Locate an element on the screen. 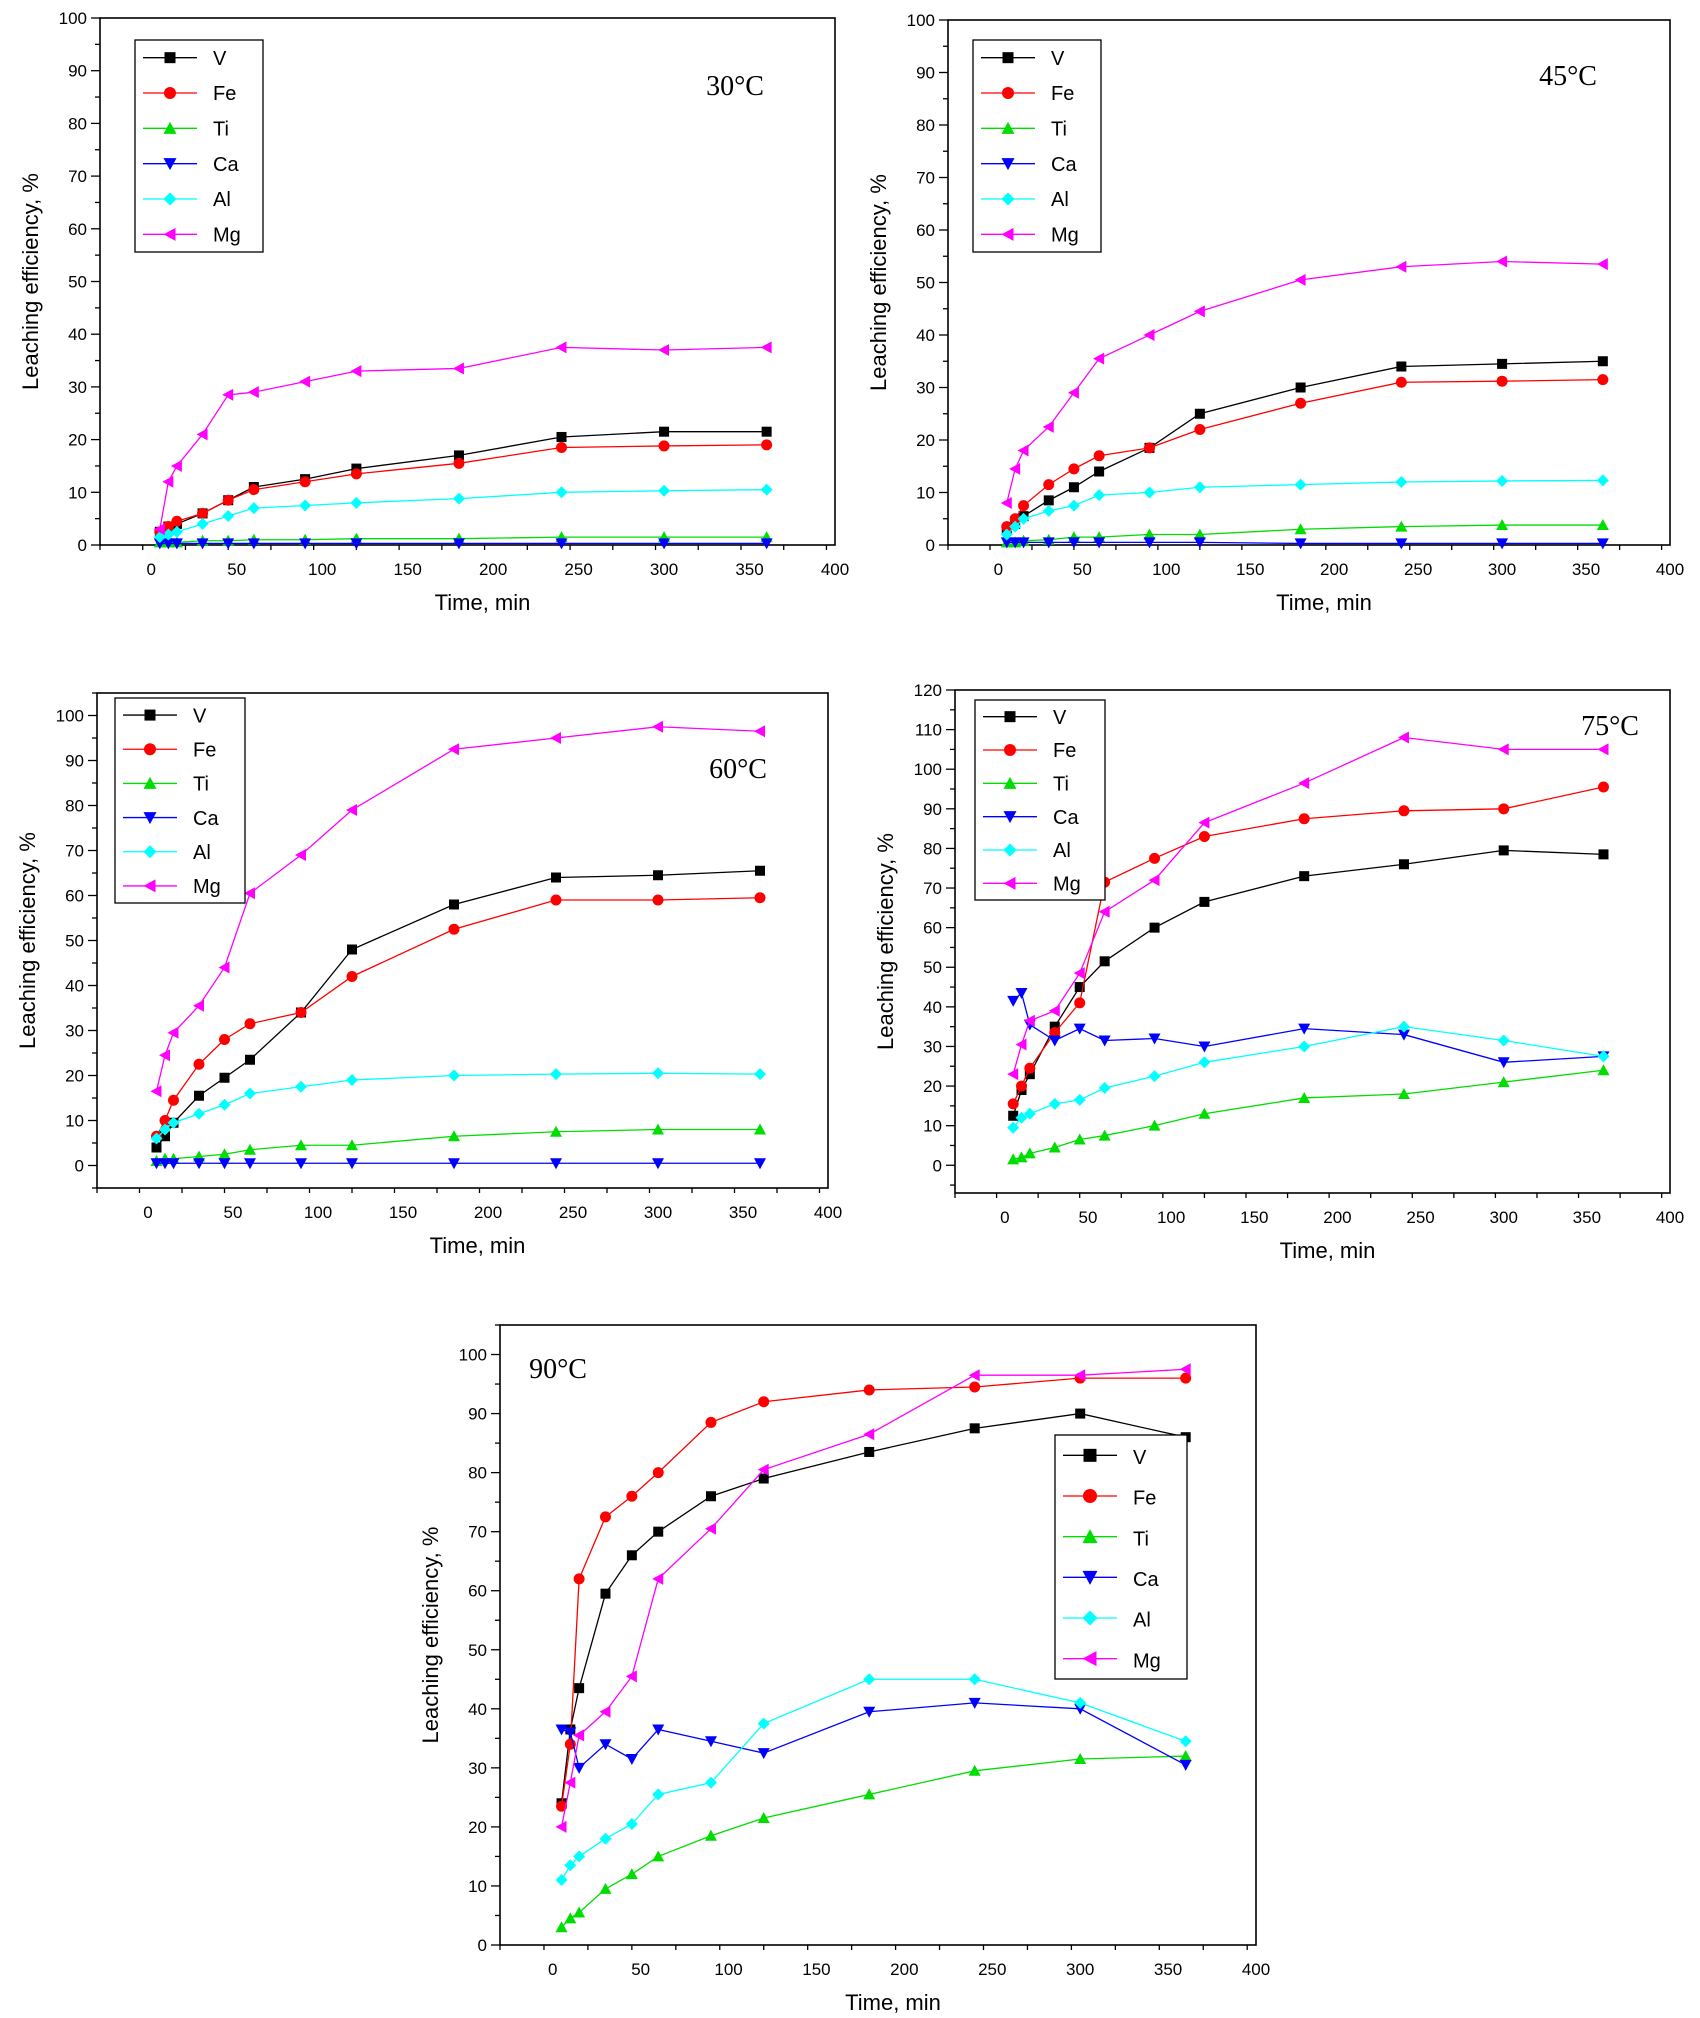 The height and width of the screenshot is (2018, 1700). y-tick-label: 40 is located at coordinates (74, 986).